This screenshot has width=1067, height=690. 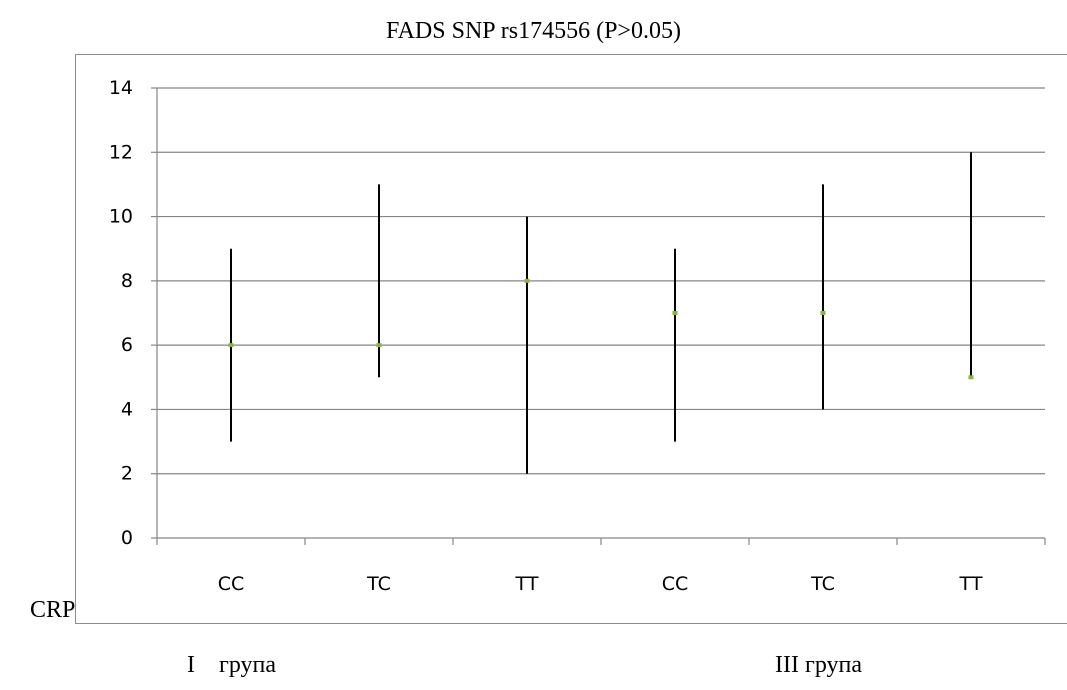 I want to click on y-tick-label: 0, so click(x=127, y=538).